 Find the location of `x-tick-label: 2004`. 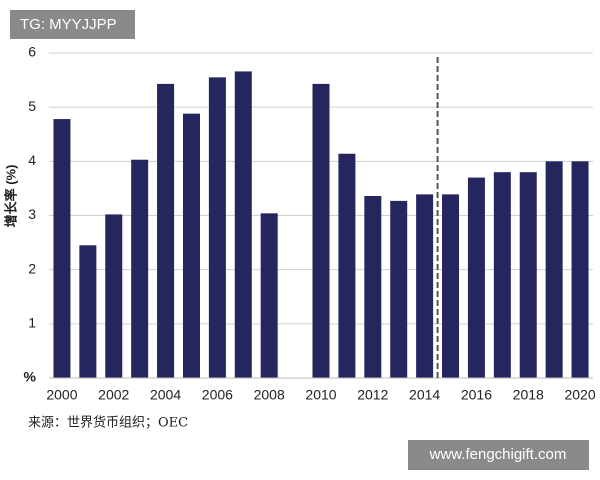

x-tick-label: 2004 is located at coordinates (165, 395).